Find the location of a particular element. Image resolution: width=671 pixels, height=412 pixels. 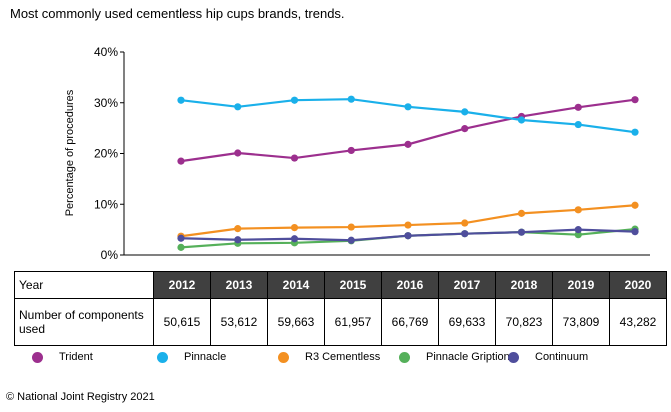

y-tick-label: 30% is located at coordinates (106, 103).